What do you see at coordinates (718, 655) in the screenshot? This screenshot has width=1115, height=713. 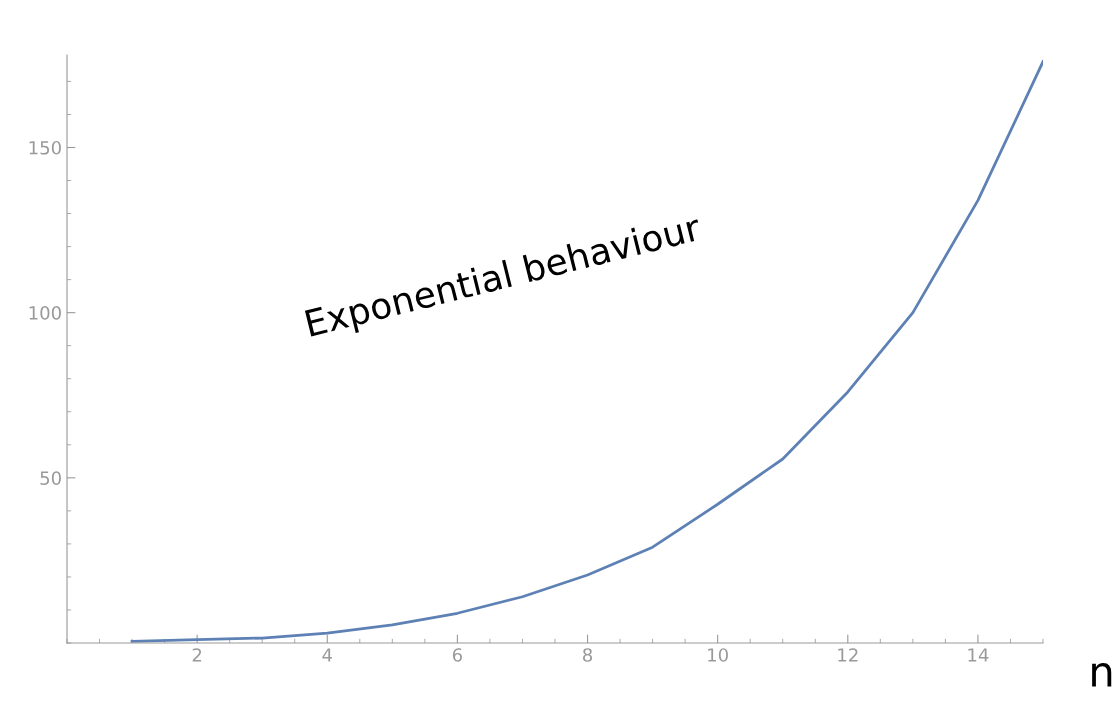 I see `x-tick-label: 10` at bounding box center [718, 655].